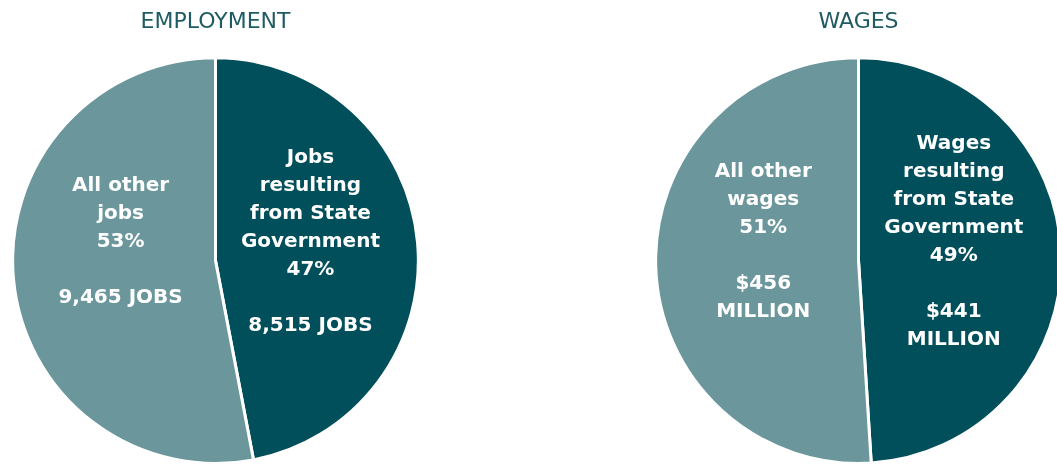 The height and width of the screenshot is (467, 1057). I want to click on slice-label: Wages resulting from State Government, so click(954, 184).